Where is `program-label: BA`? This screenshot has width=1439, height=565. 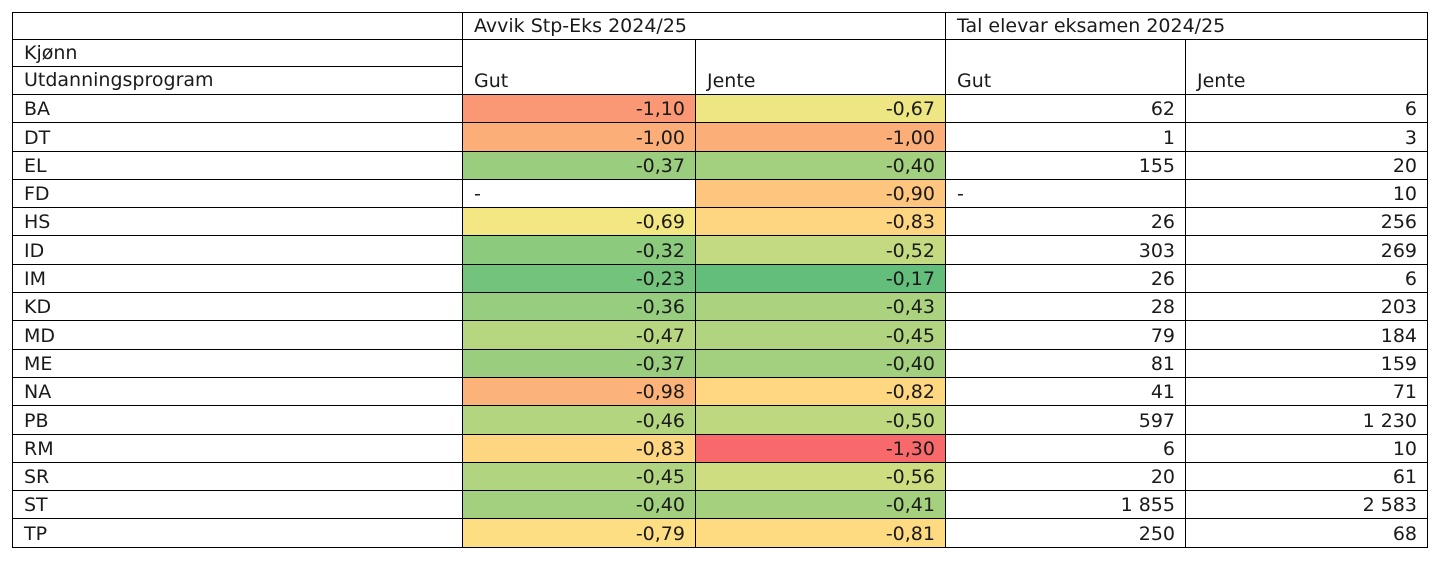 program-label: BA is located at coordinates (237, 109).